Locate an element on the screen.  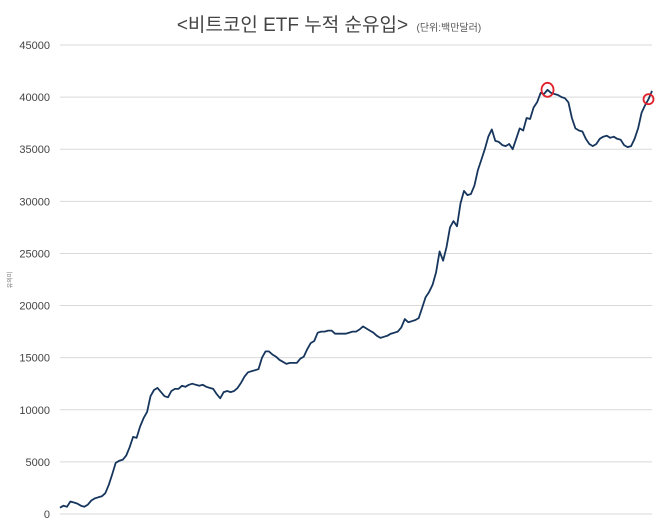
y-tick-label: 10000 is located at coordinates (34, 411).